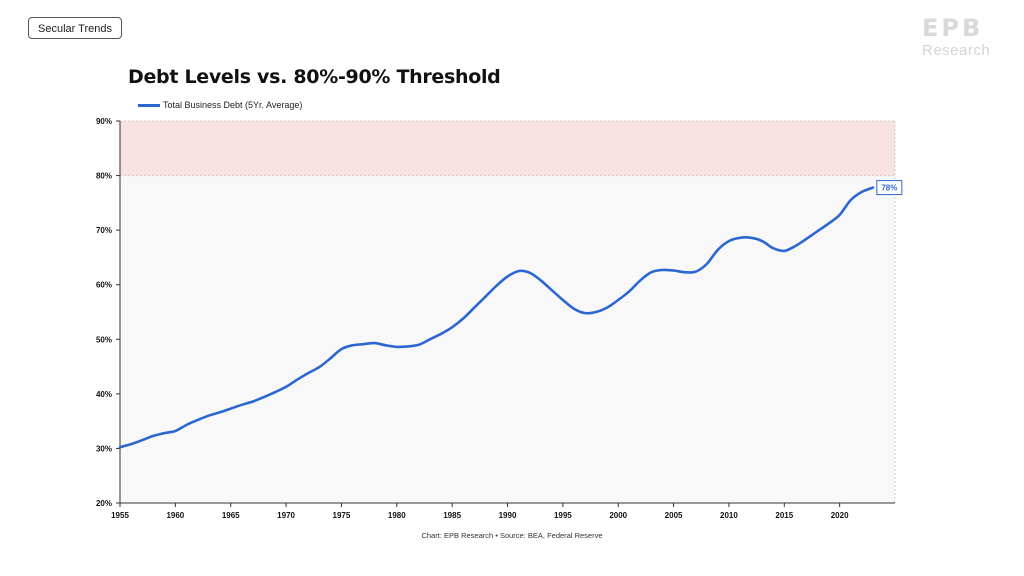  Describe the element at coordinates (104, 176) in the screenshot. I see `y-tick-label: 80%` at that location.